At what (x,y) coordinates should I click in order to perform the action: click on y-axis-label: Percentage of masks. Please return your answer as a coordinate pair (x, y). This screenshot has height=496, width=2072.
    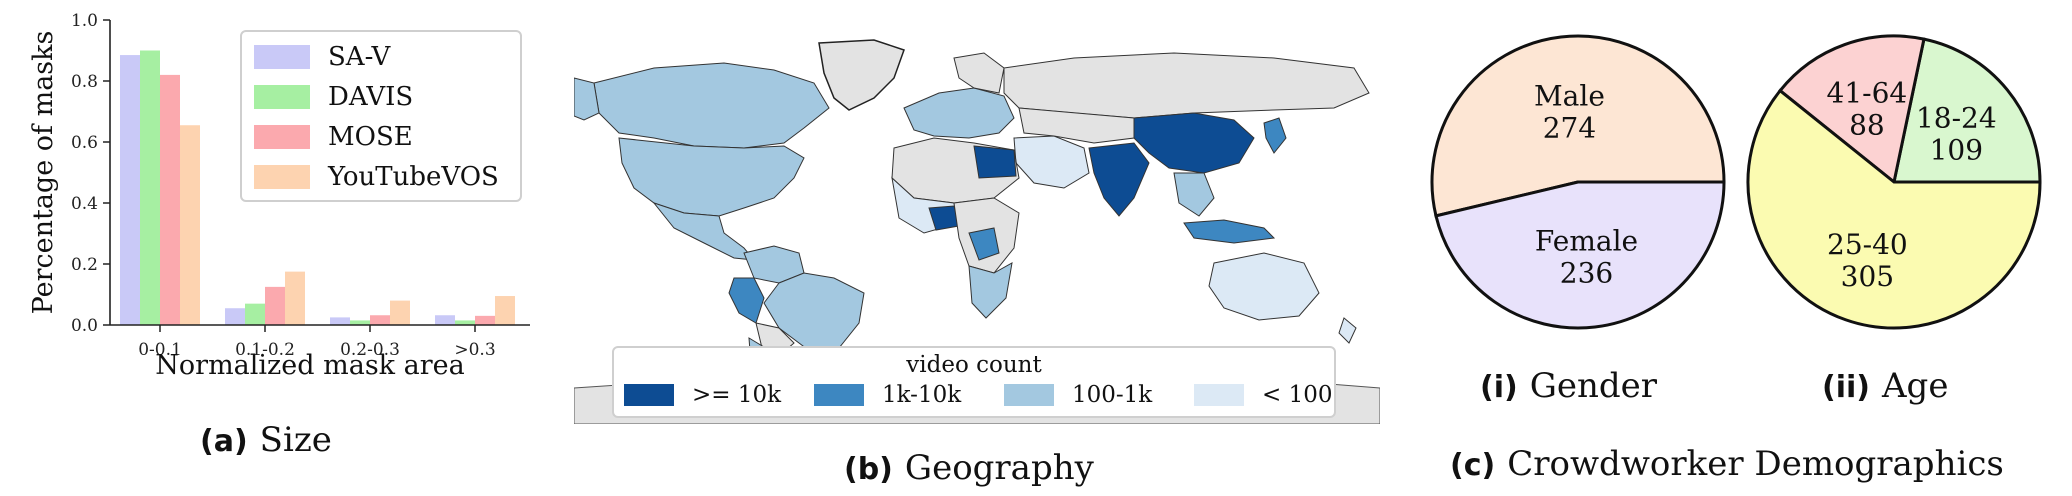
    Looking at the image, I should click on (43, 173).